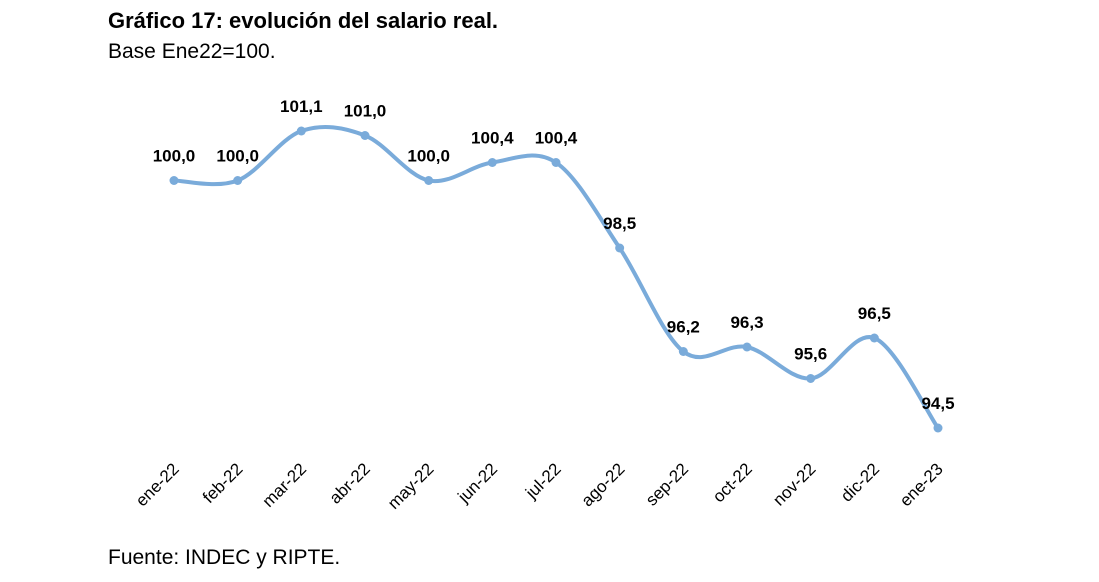 The width and height of the screenshot is (1099, 582). I want to click on data-label: 96,2, so click(683, 327).